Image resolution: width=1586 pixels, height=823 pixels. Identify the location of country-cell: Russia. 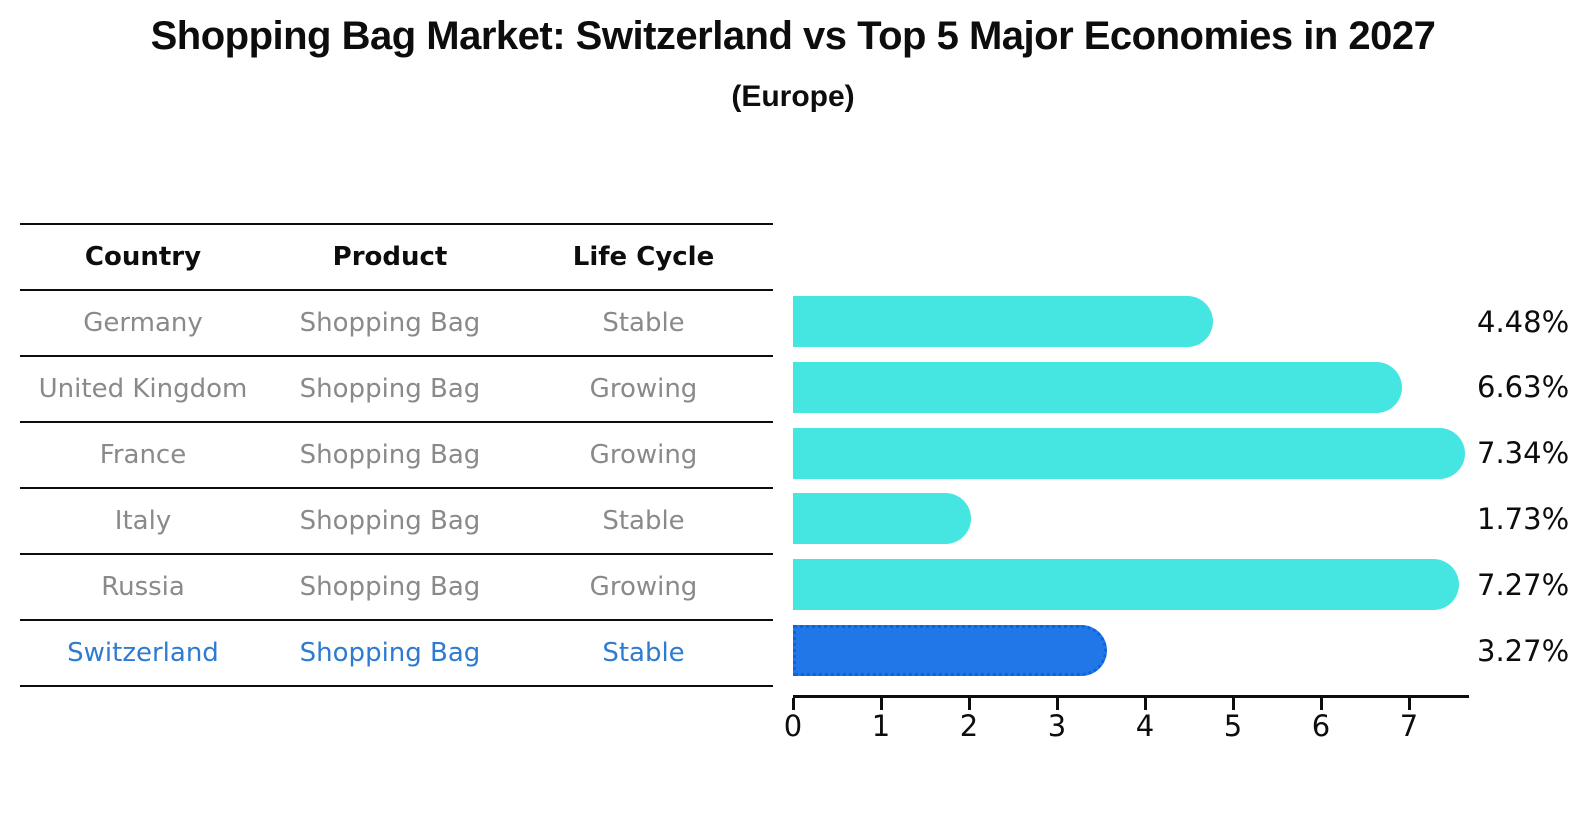
(143, 587).